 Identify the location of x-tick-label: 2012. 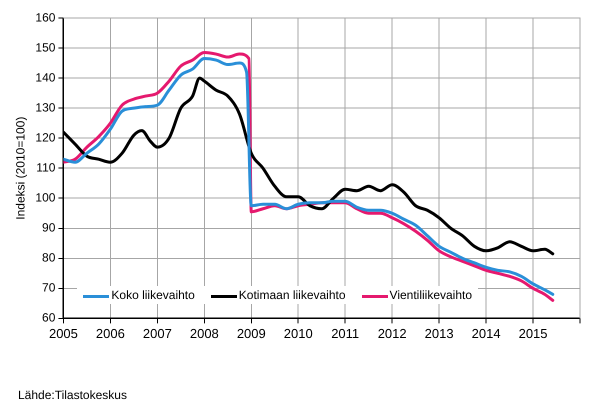
(392, 333).